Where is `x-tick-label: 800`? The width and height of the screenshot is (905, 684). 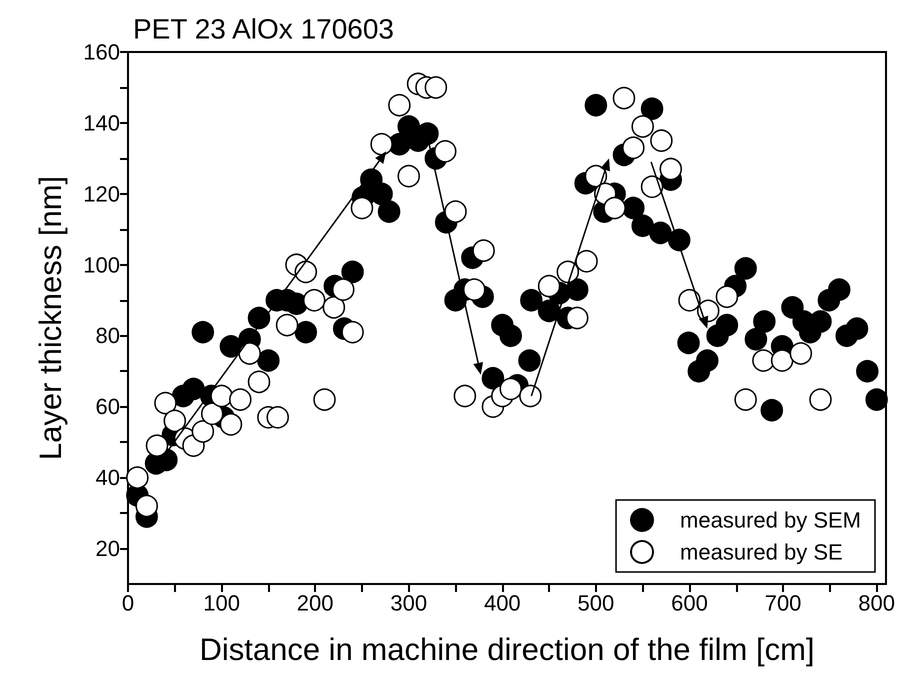 x-tick-label: 800 is located at coordinates (876, 603).